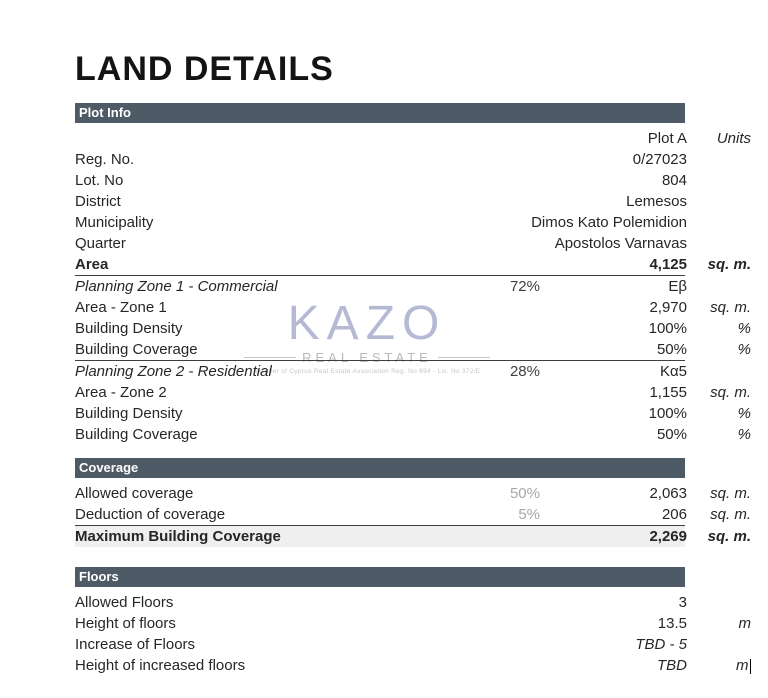 This screenshot has width=768, height=698. What do you see at coordinates (160, 665) in the screenshot?
I see `row-label: Height of increased floors` at bounding box center [160, 665].